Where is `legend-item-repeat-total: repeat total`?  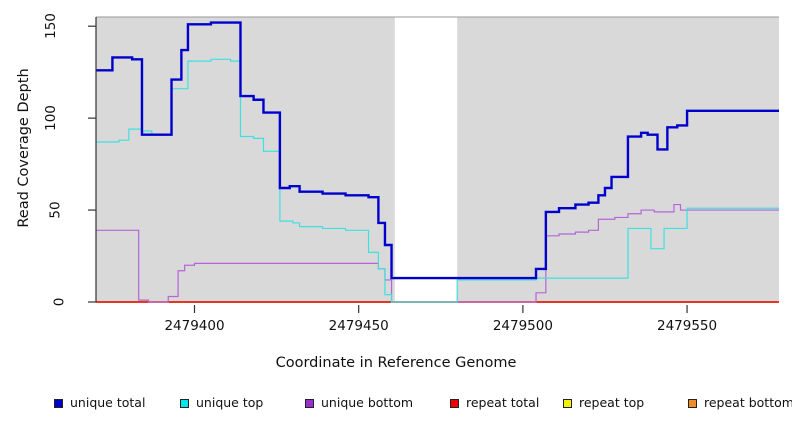
legend-item-repeat-total: repeat total is located at coordinates (494, 403).